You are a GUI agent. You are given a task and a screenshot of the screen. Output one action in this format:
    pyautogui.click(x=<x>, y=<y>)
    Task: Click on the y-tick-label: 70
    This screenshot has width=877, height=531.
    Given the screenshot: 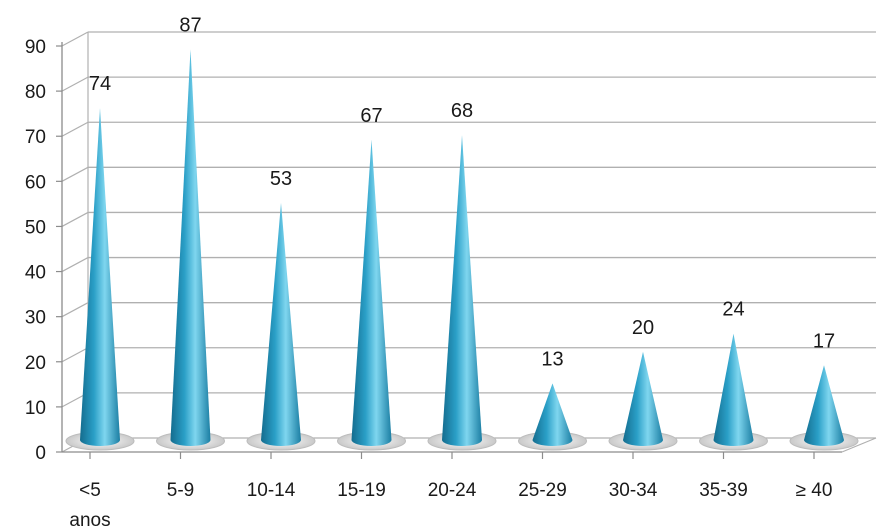 What is the action you would take?
    pyautogui.click(x=35, y=137)
    